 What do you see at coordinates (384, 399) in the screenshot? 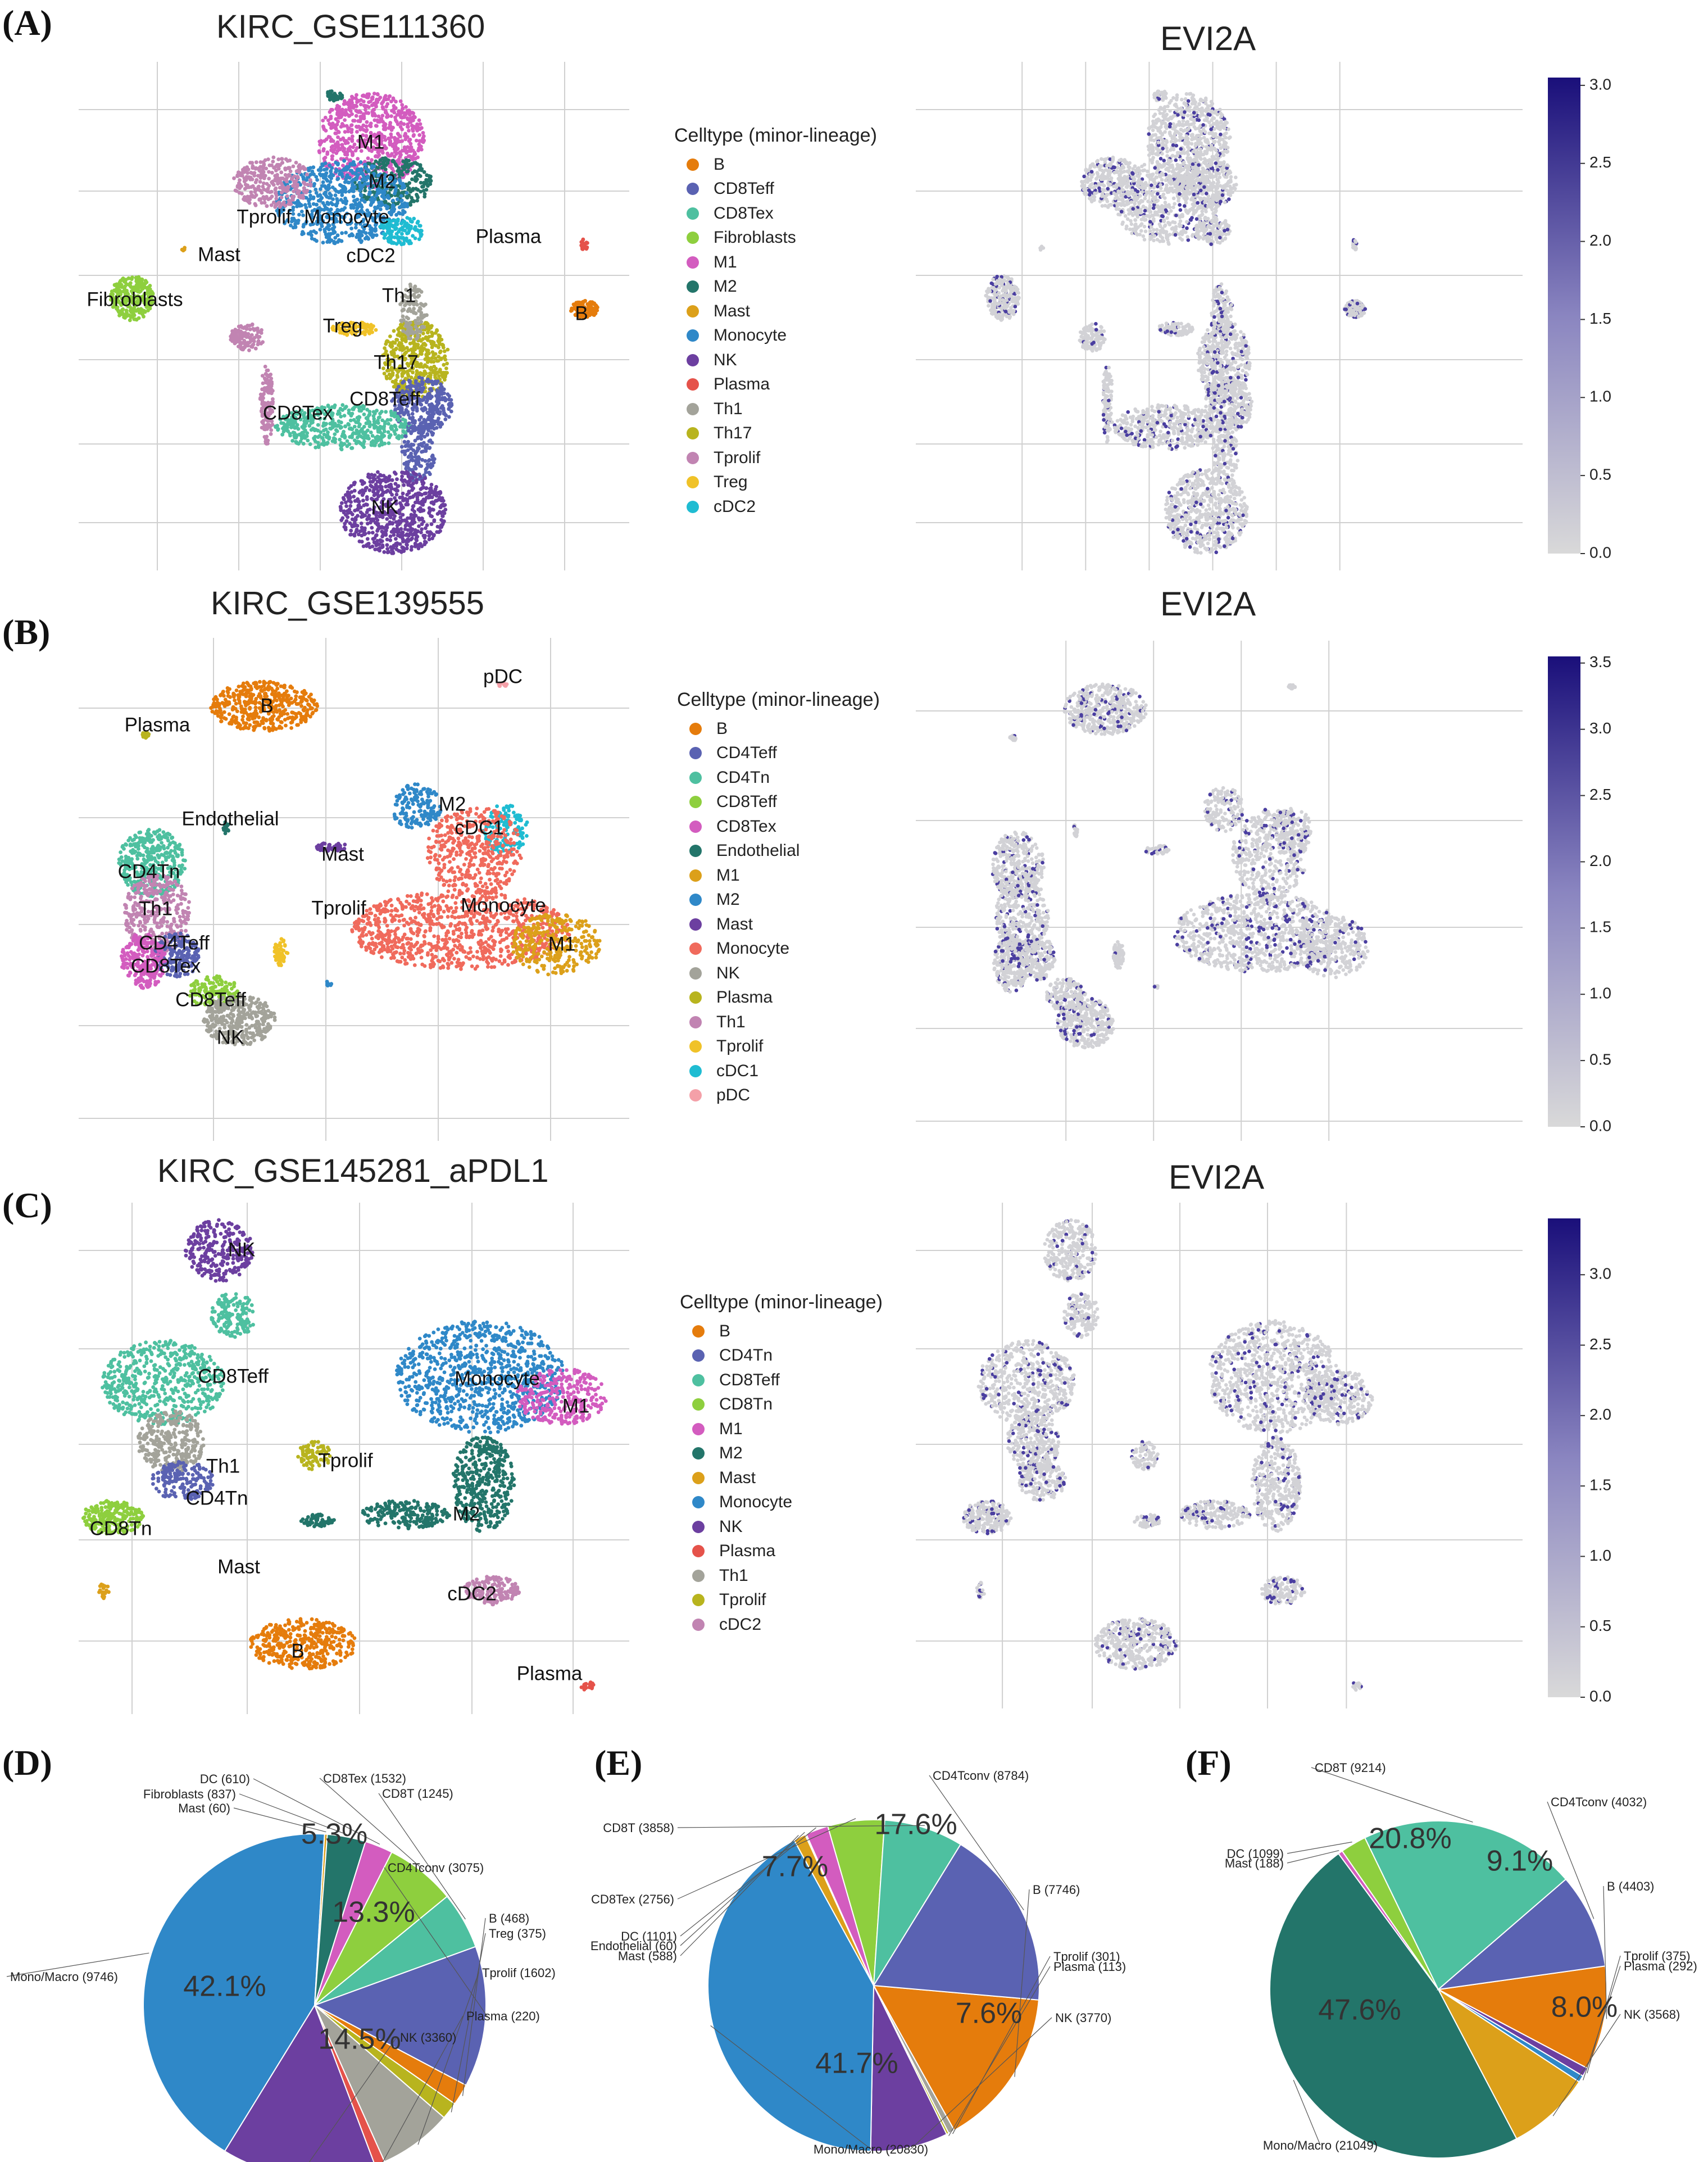
I see `cluster-label: CD8Teff` at bounding box center [384, 399].